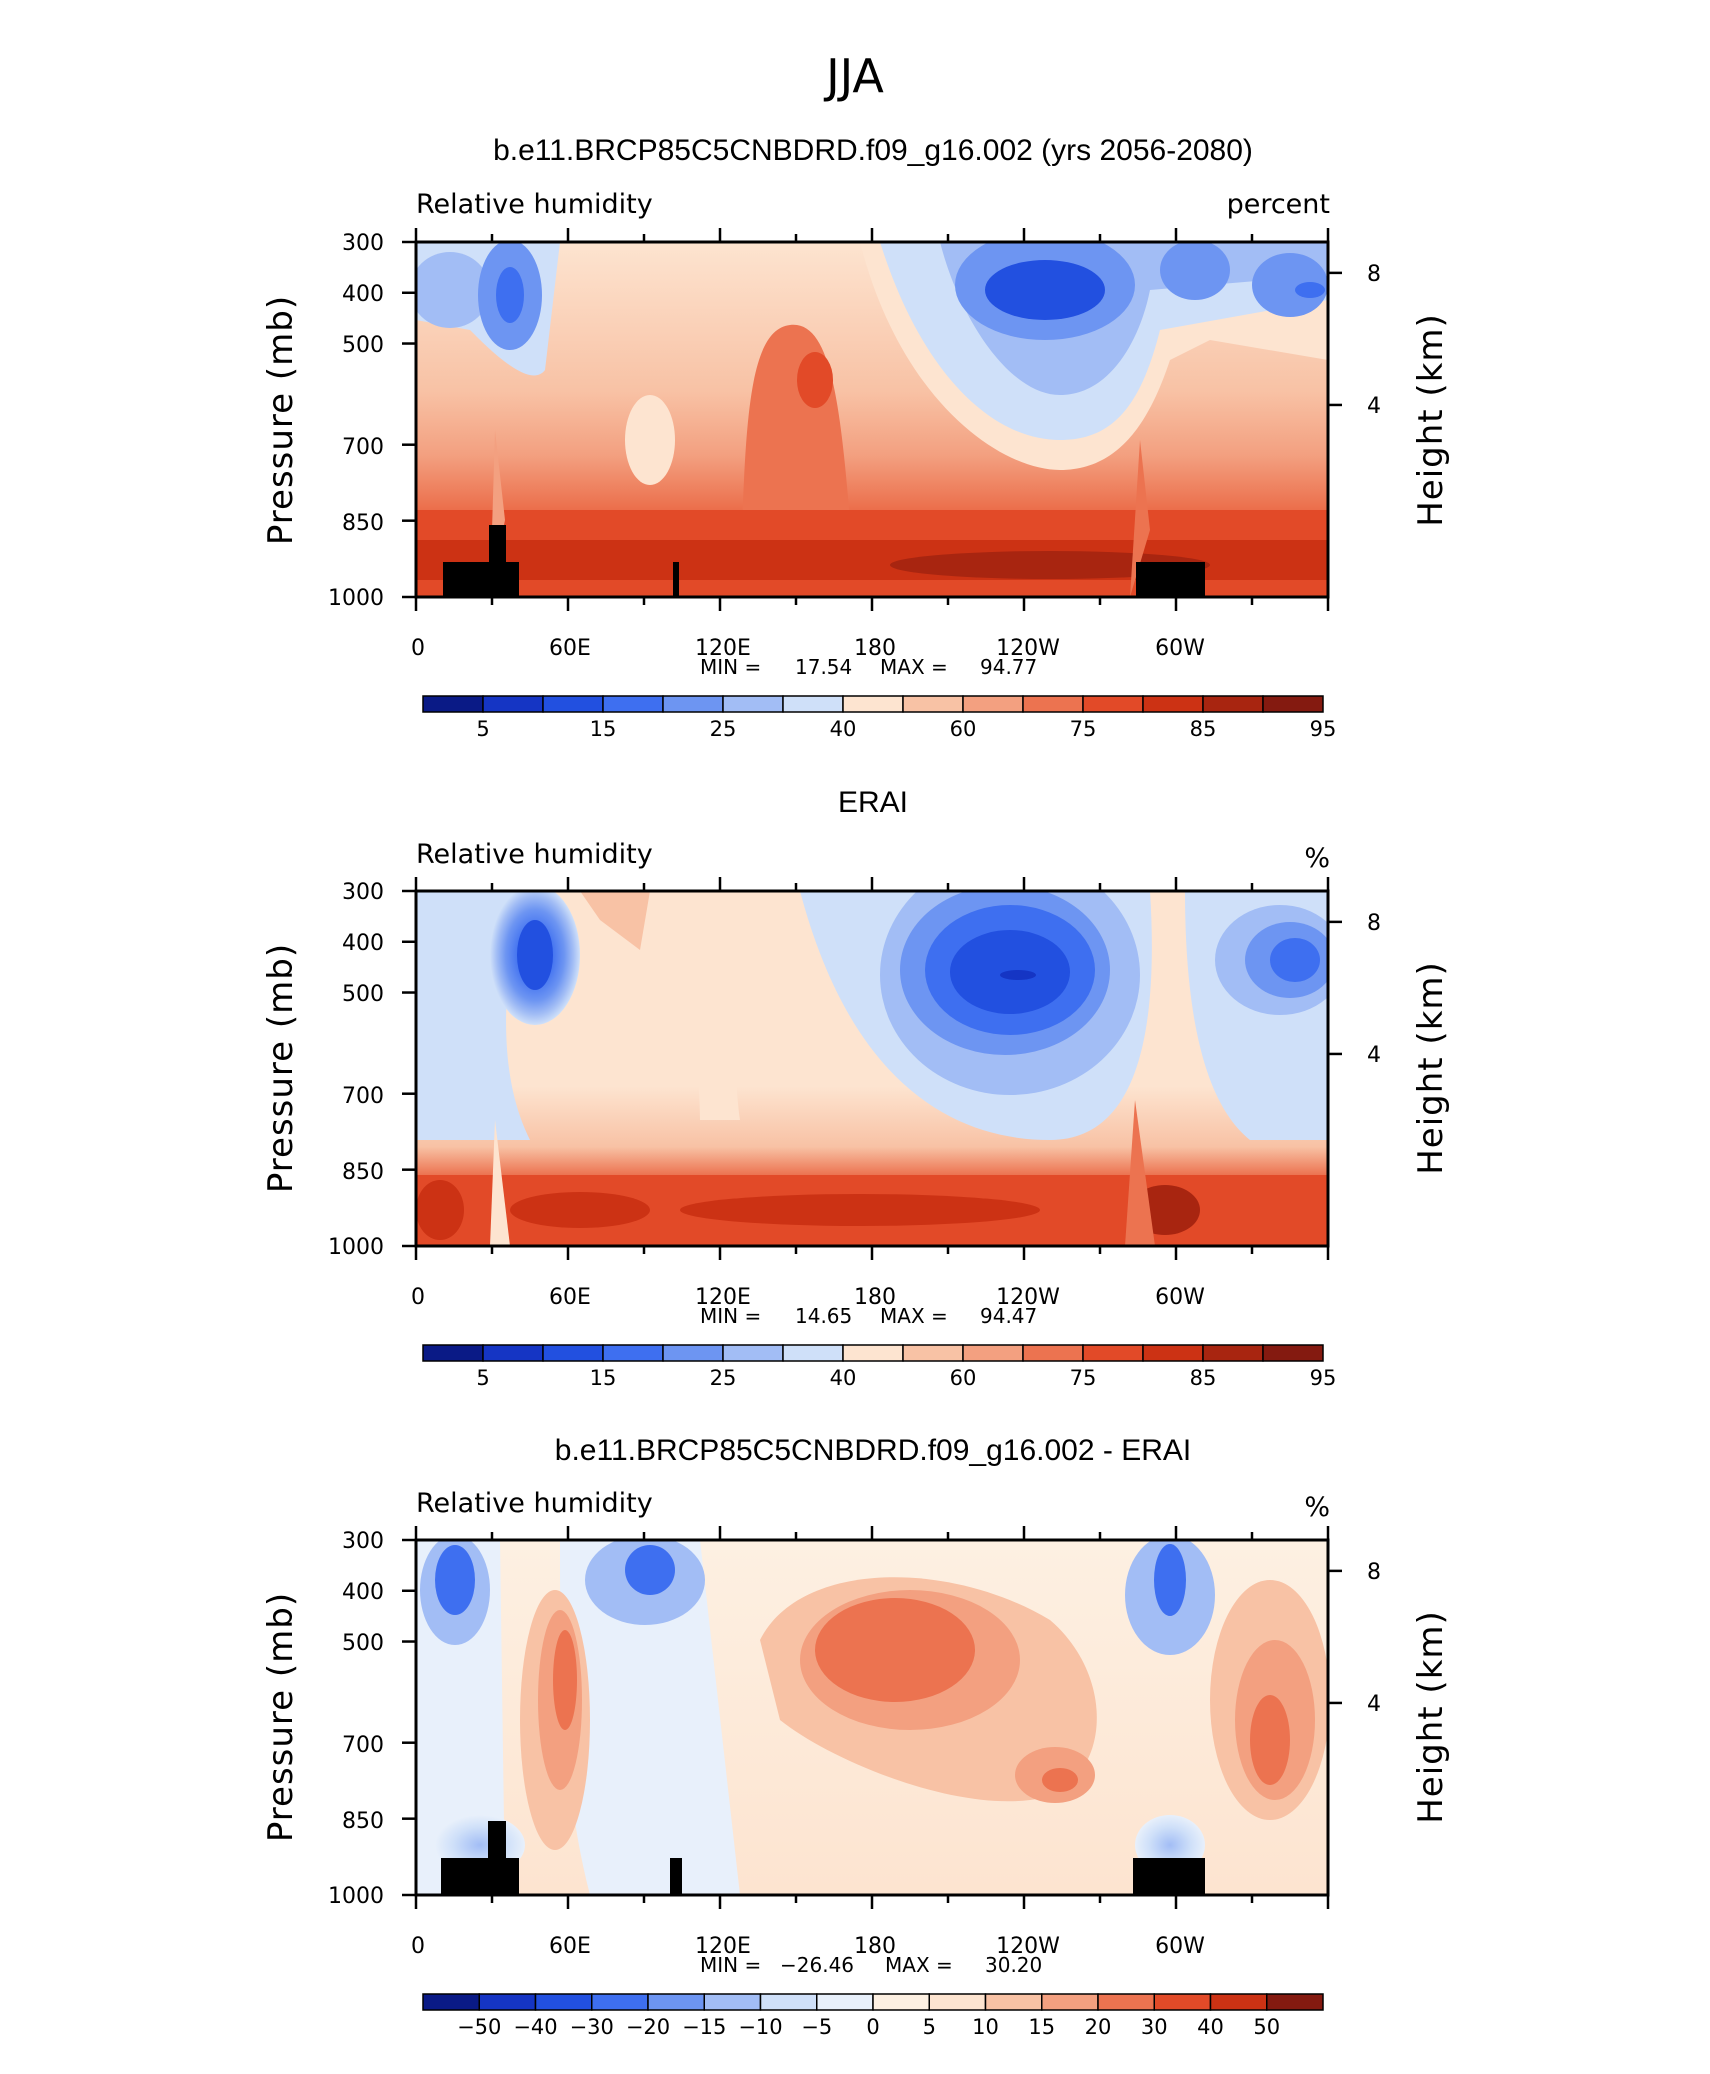  What do you see at coordinates (1028, 648) in the screenshot?
I see `x-tick: 120W` at bounding box center [1028, 648].